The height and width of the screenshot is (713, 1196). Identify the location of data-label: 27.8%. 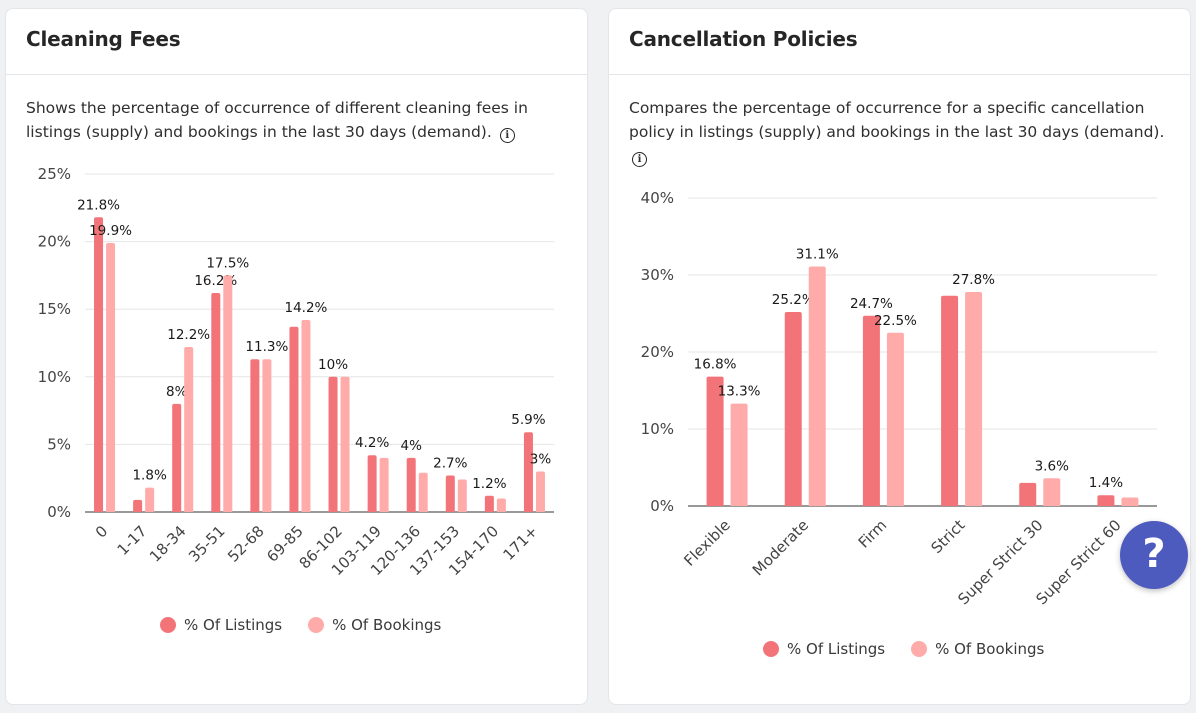
(973, 280).